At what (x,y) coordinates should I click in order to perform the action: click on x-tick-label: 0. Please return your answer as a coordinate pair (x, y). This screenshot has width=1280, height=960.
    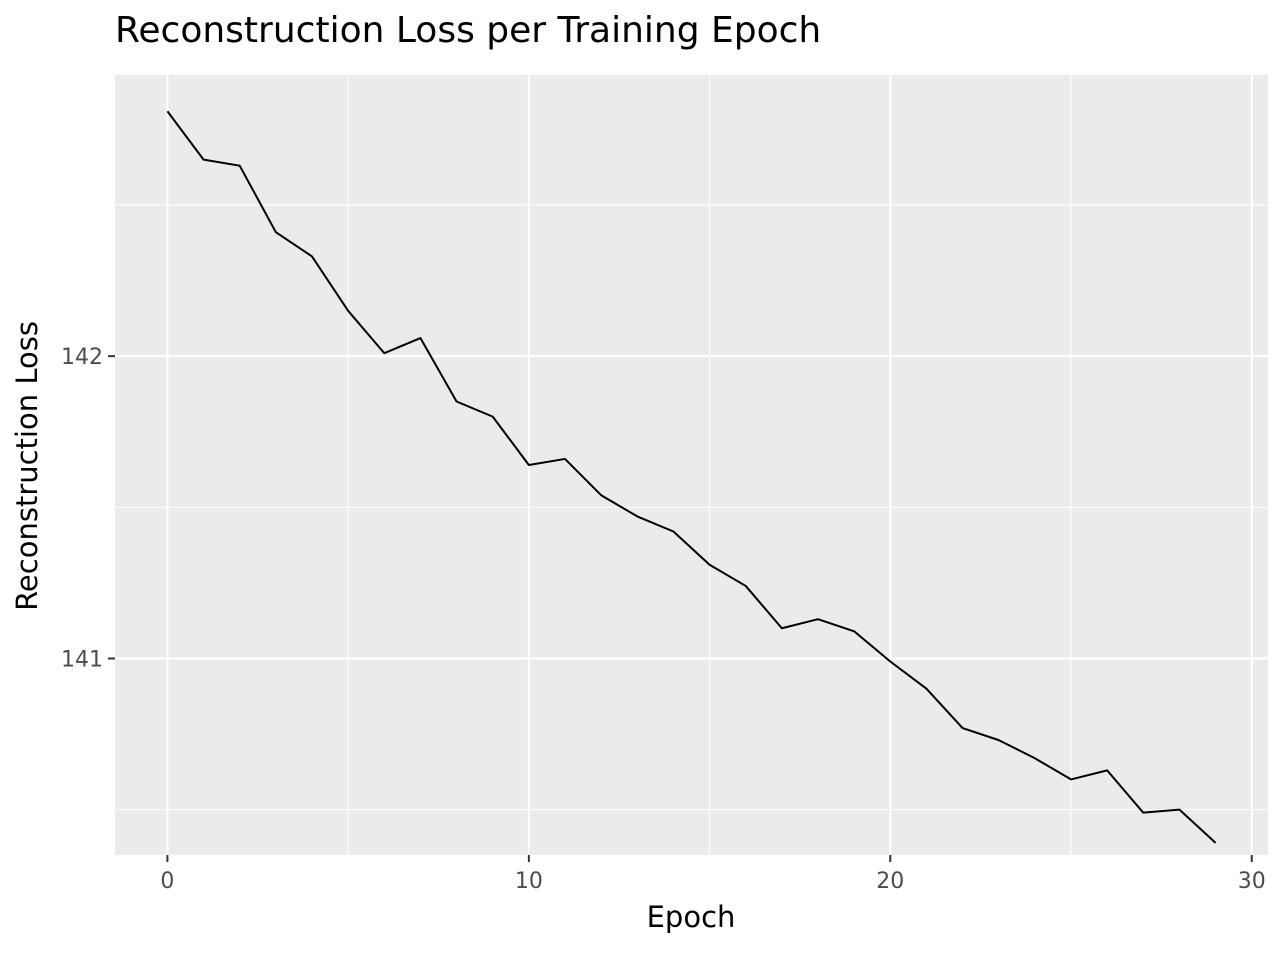
    Looking at the image, I should click on (167, 881).